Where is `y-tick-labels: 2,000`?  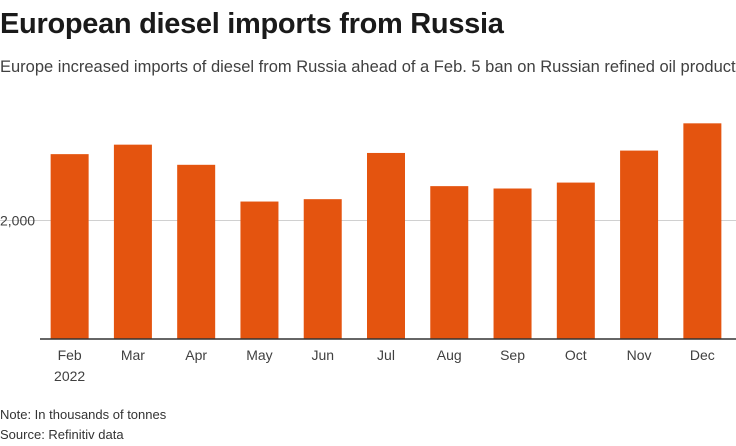 y-tick-labels: 2,000 is located at coordinates (17, 221).